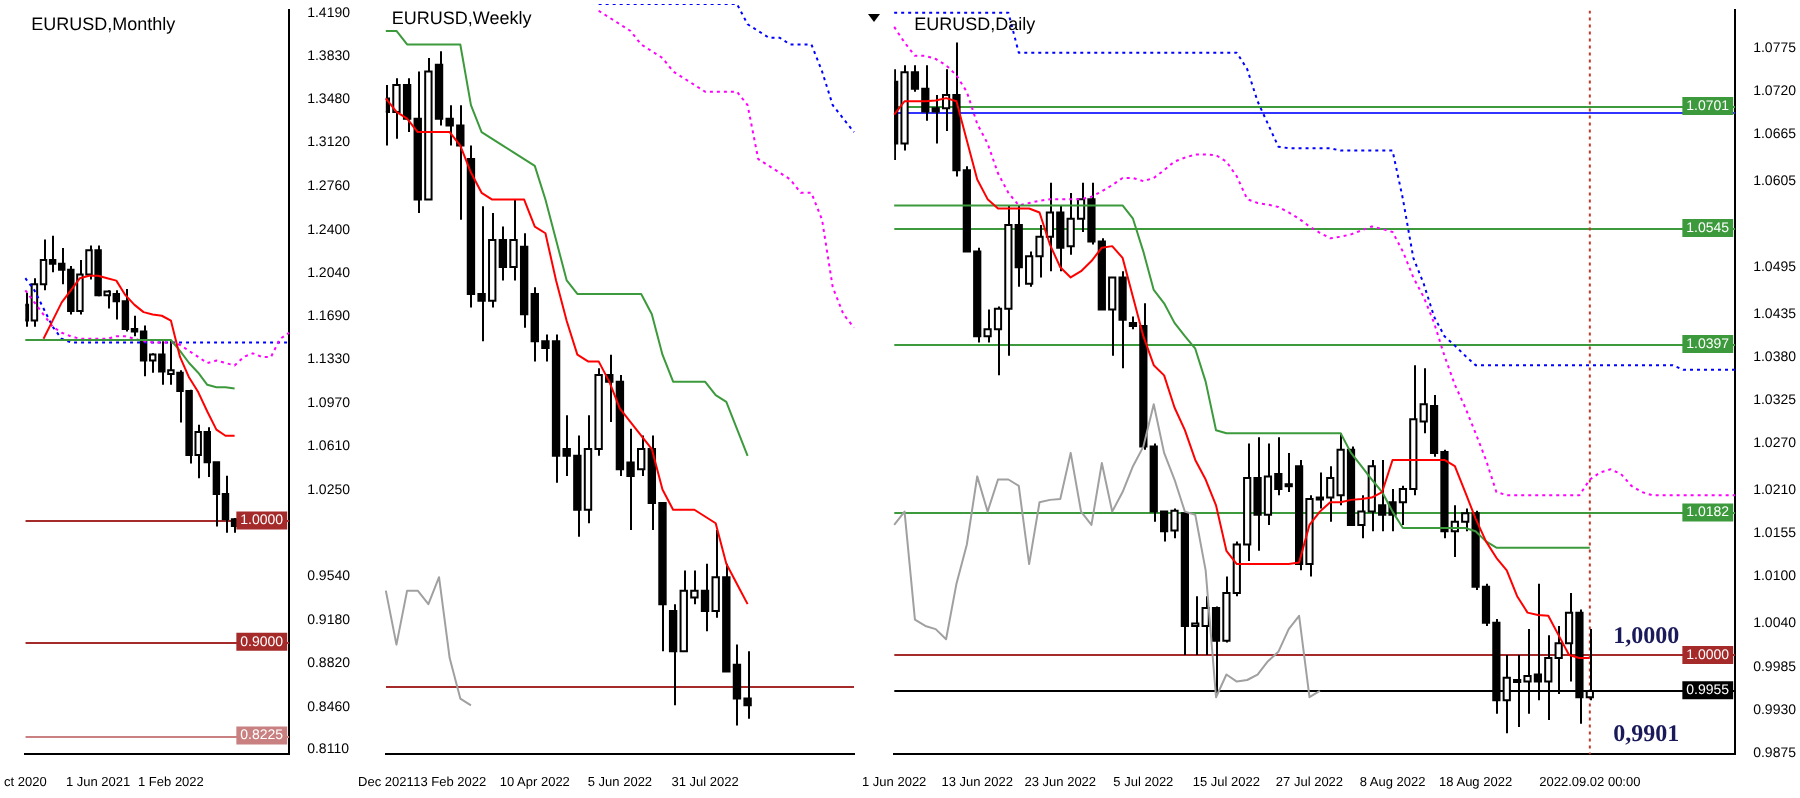 The width and height of the screenshot is (1800, 798). Describe the element at coordinates (462, 17) in the screenshot. I see `chart-title: EURUSD,Weekly` at that location.